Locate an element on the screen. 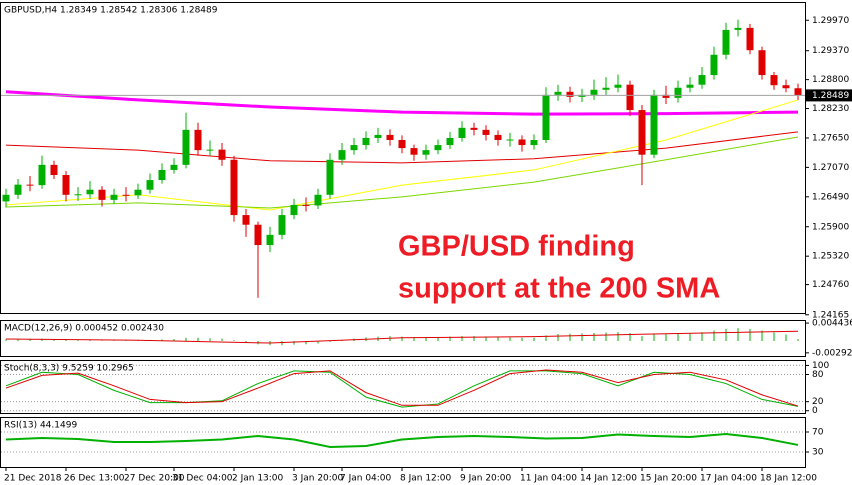 This screenshot has height=485, width=852. x-tick-label: 2 Jan 13:00 is located at coordinates (258, 479).